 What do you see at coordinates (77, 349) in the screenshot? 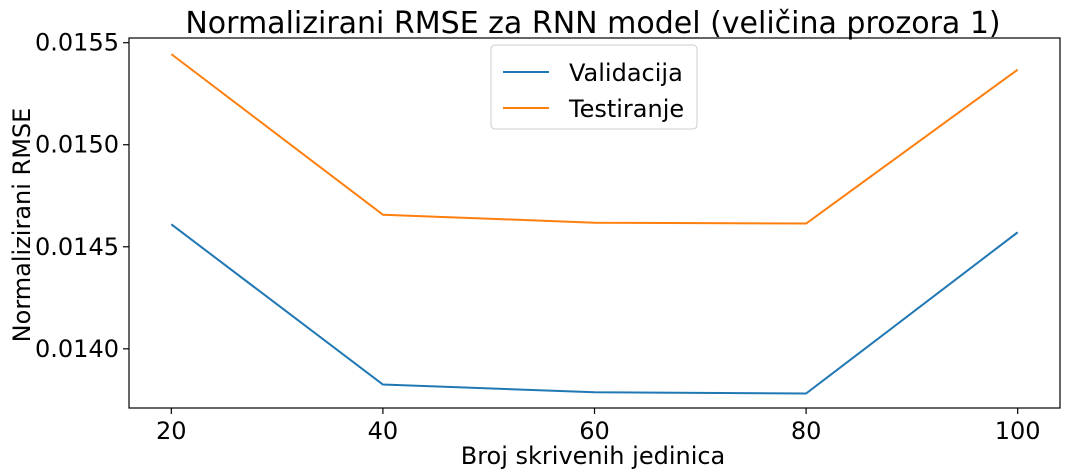
I see `y-tick-label: 0.0140` at bounding box center [77, 349].